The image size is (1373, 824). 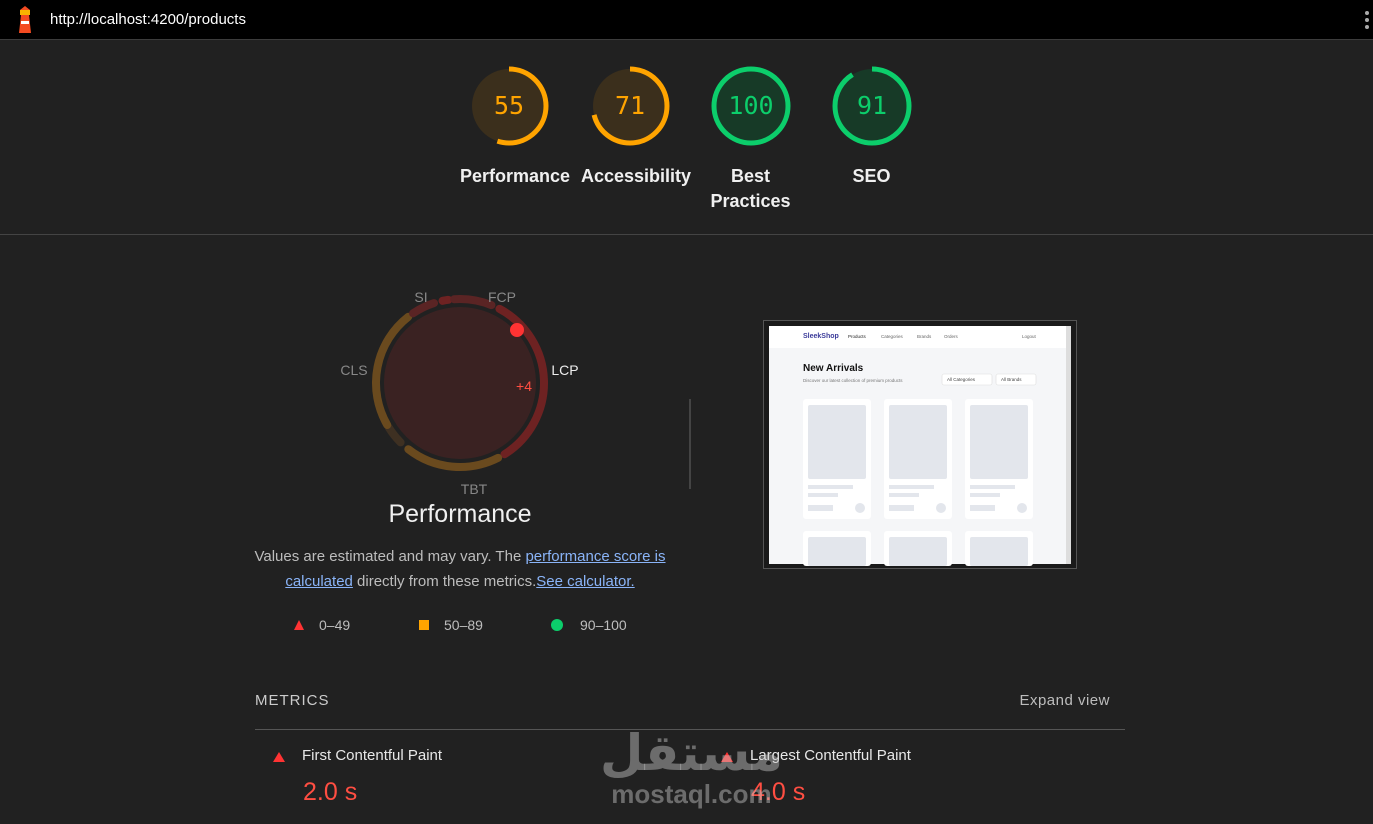 I want to click on filter: All Categories, so click(x=961, y=379).